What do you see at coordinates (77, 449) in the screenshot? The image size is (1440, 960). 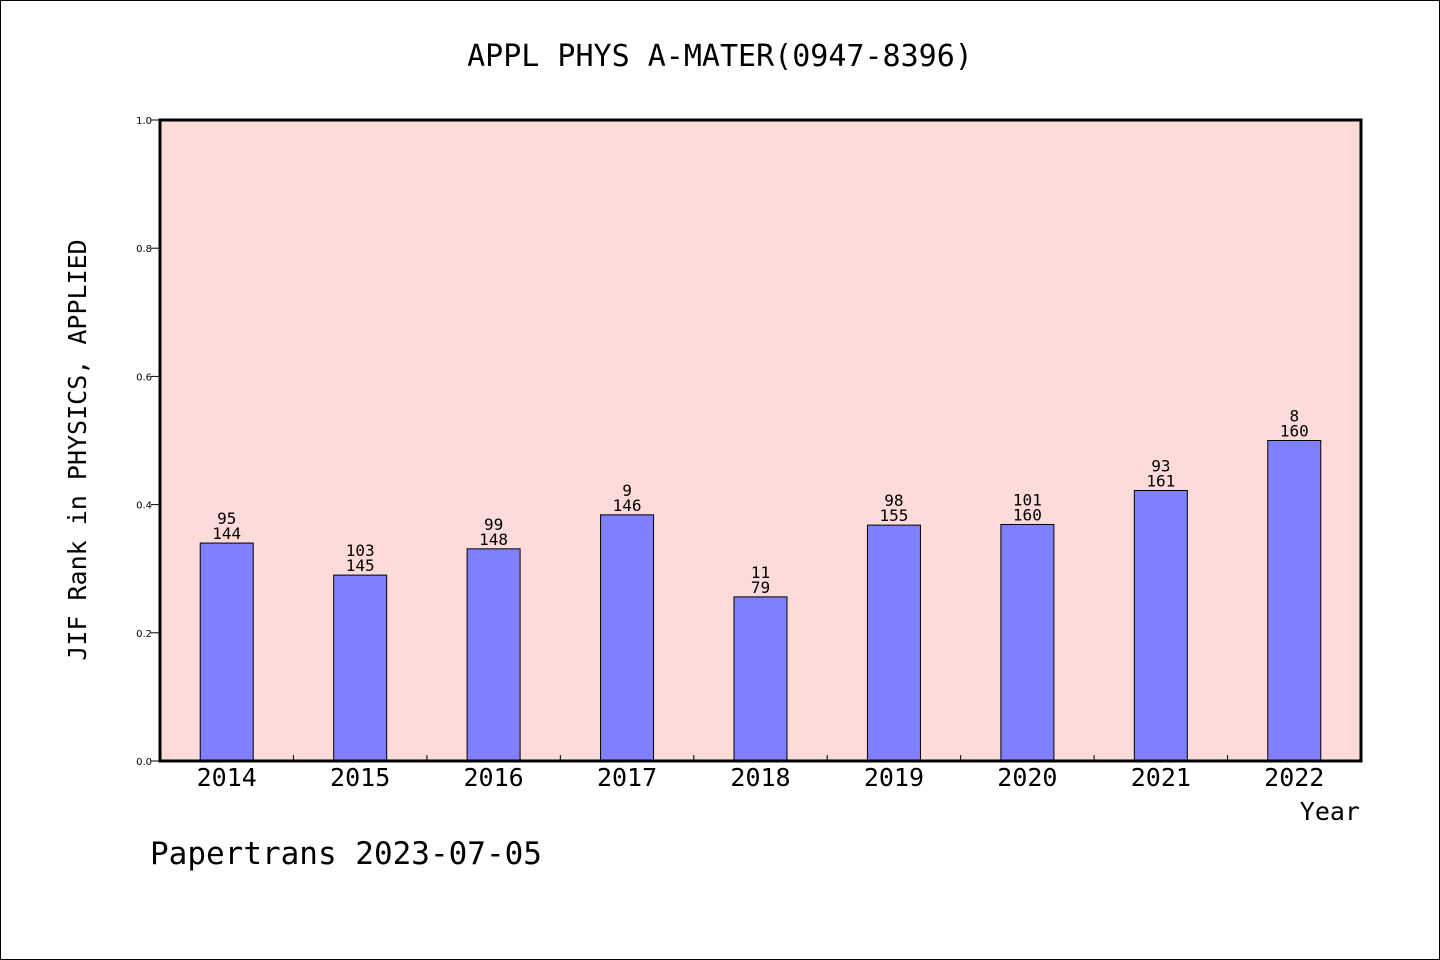 I see `y-axis-label: JIF Rank in PHYSICS, APPLIED` at bounding box center [77, 449].